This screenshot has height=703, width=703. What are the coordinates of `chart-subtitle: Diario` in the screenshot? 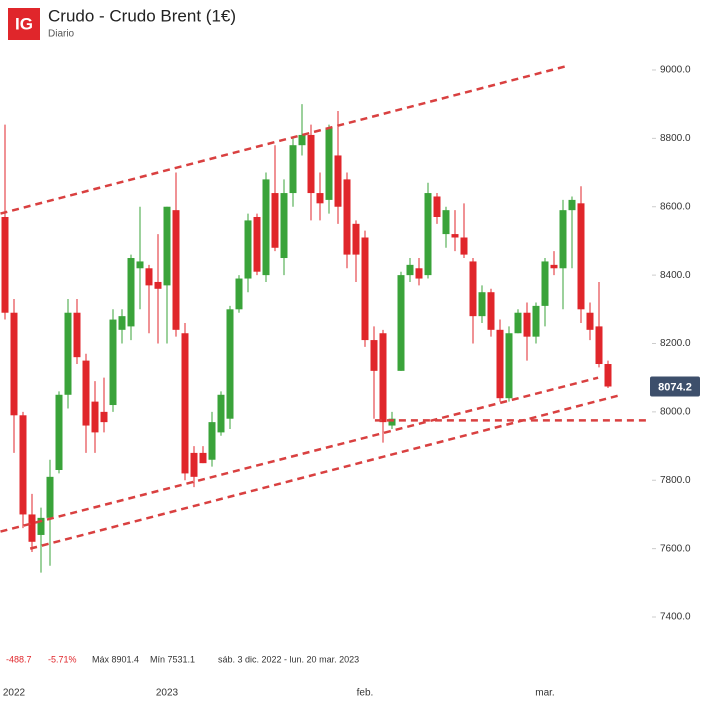 It's located at (61, 34).